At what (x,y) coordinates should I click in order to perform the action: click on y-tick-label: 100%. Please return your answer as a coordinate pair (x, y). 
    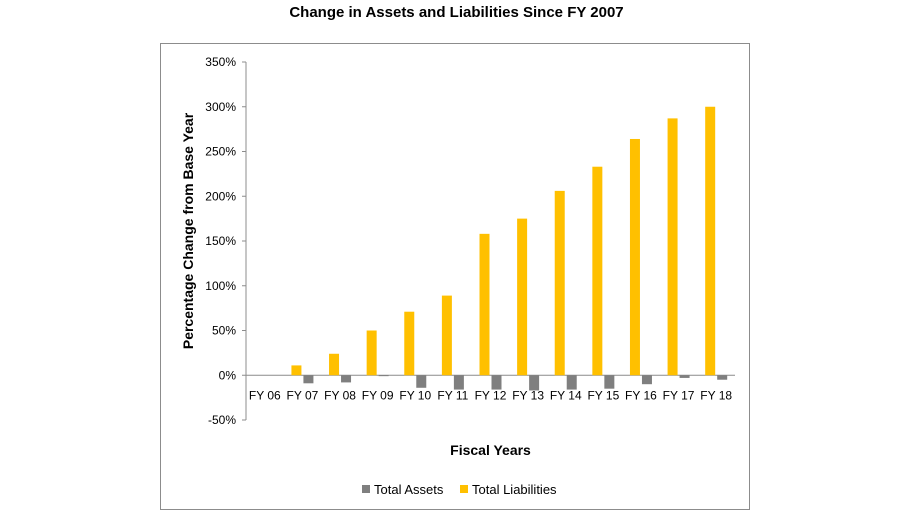
    Looking at the image, I should click on (220, 286).